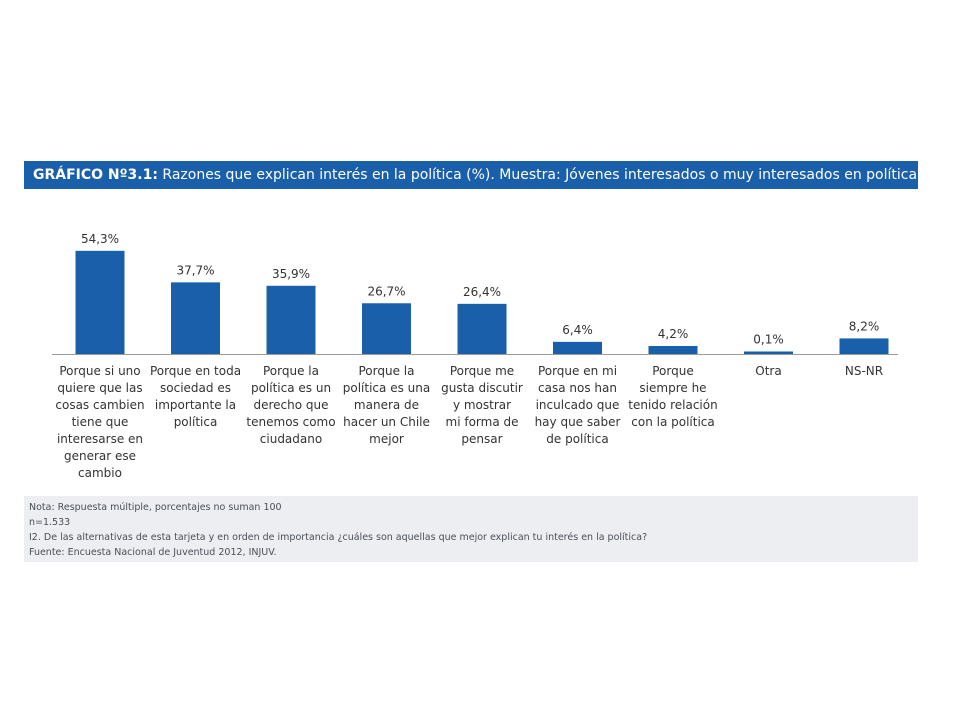 This screenshot has height=720, width=960. Describe the element at coordinates (95, 175) in the screenshot. I see `chart-title-prefix: GRÁFICO Nº3.1:` at that location.